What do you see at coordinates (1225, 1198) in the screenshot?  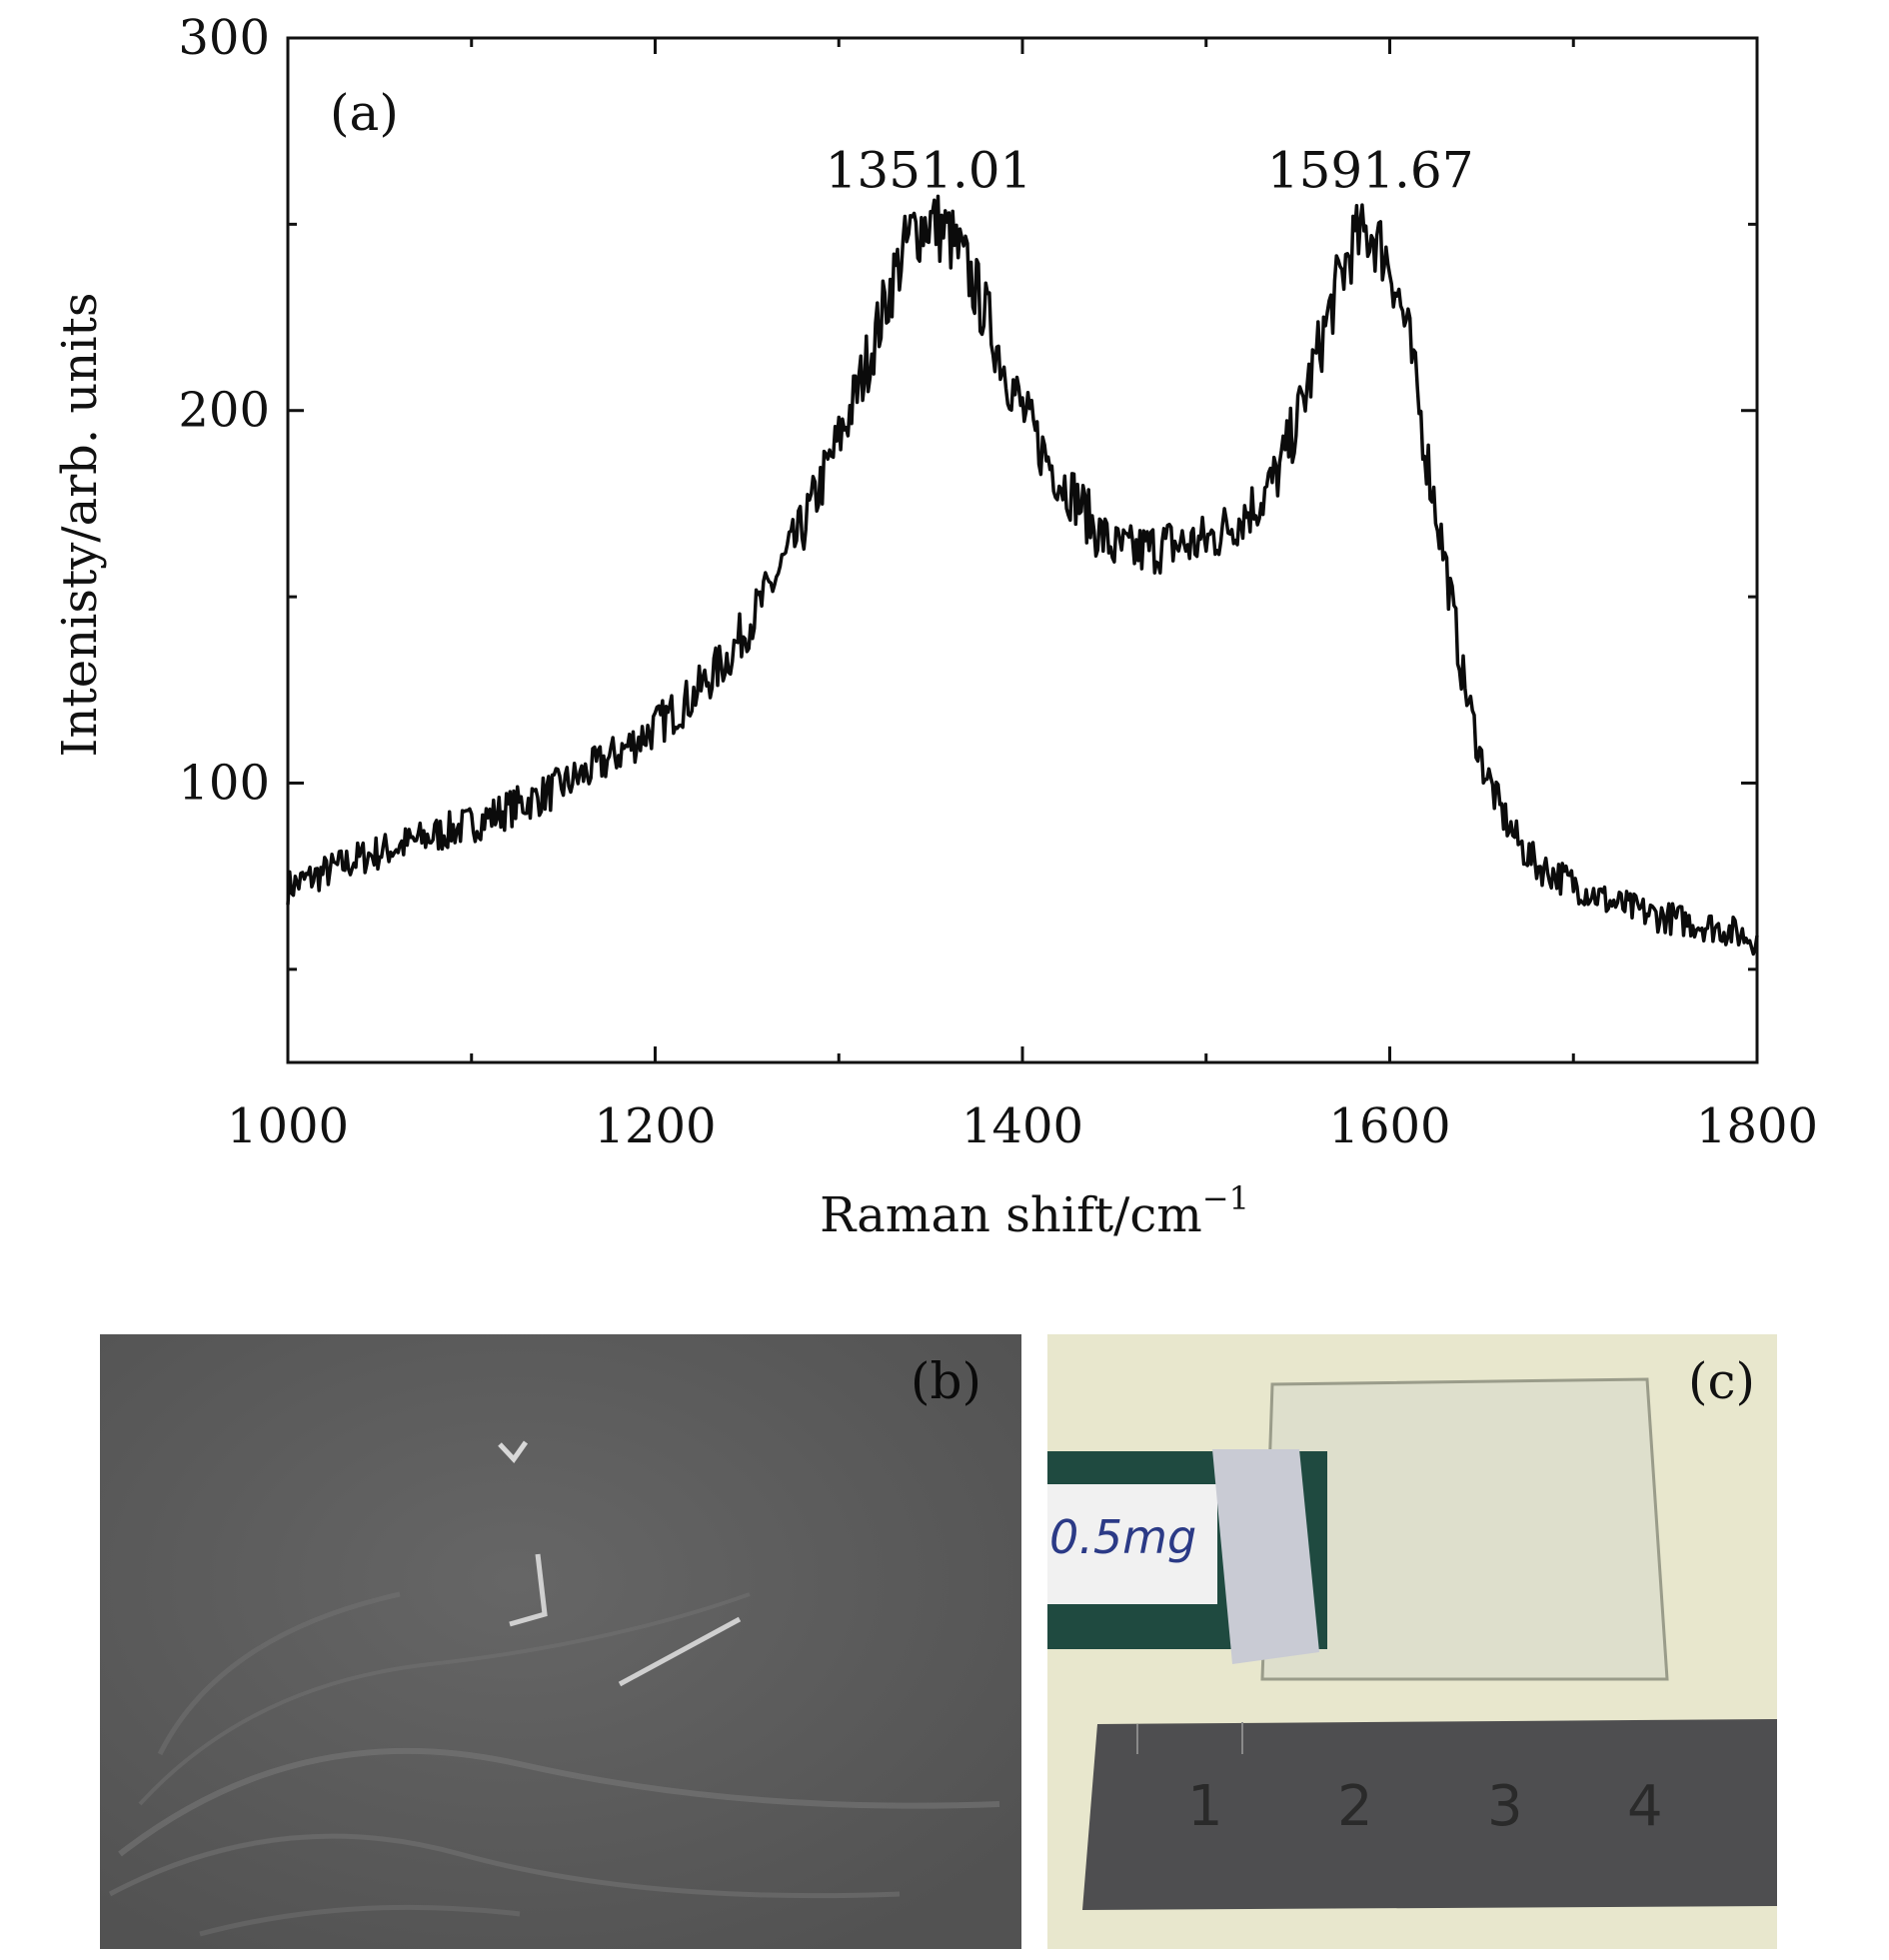 I see `x-axis-label-sup: −1` at bounding box center [1225, 1198].